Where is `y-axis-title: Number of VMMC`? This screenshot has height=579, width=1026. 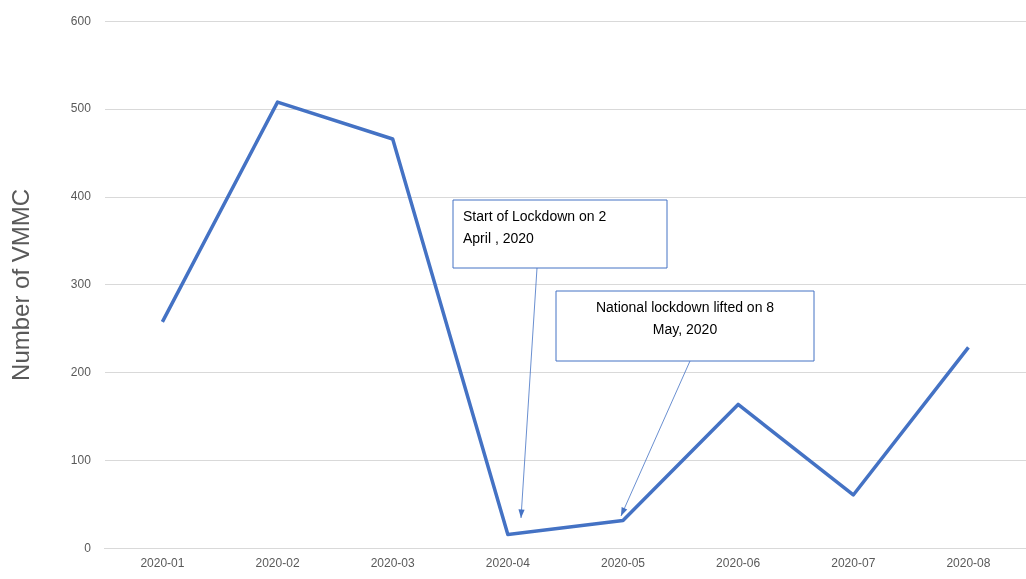
y-axis-title: Number of VMMC is located at coordinates (21, 284).